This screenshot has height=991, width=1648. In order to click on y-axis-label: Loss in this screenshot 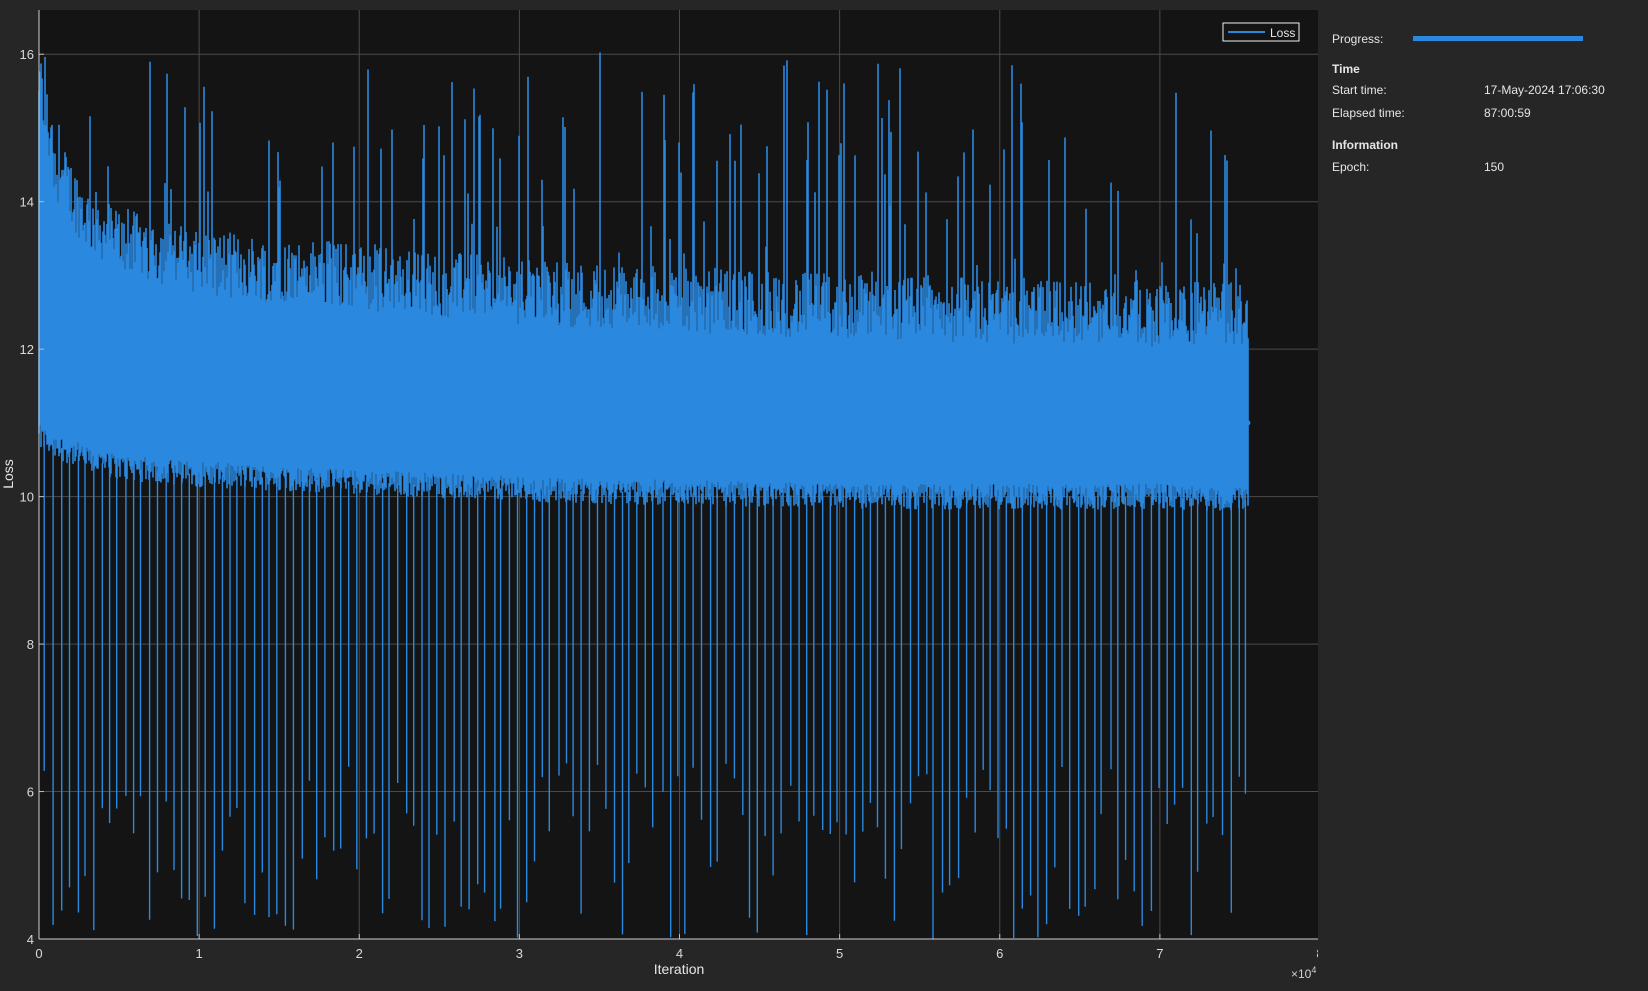, I will do `click(8, 474)`.